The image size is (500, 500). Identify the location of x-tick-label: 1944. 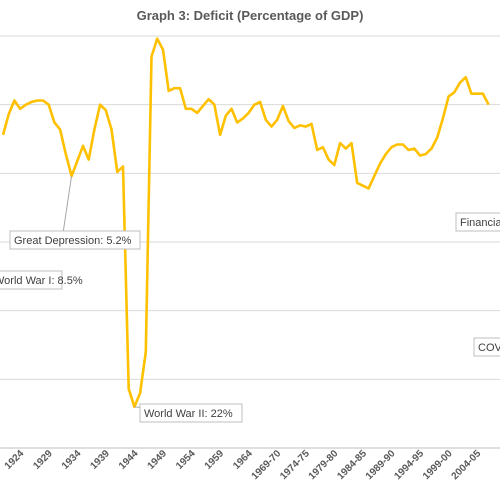
(129, 460).